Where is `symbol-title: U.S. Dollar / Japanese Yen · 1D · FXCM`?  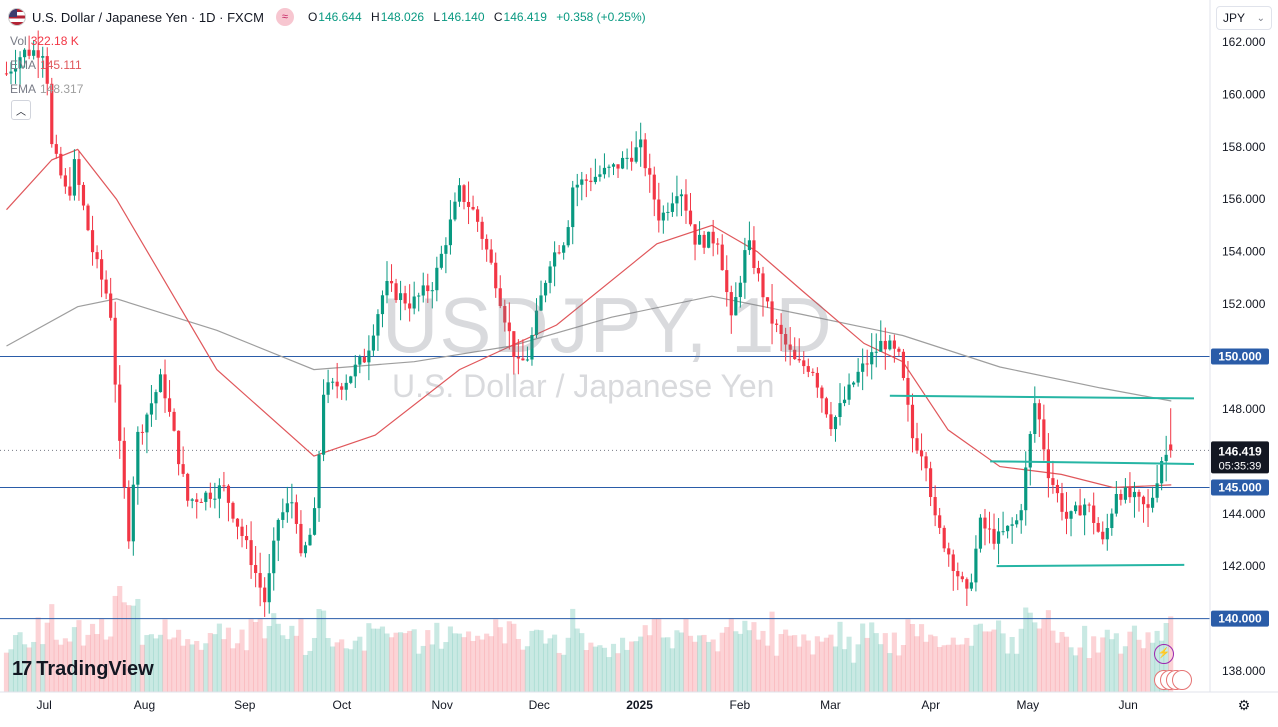 symbol-title: U.S. Dollar / Japanese Yen · 1D · FXCM is located at coordinates (148, 17).